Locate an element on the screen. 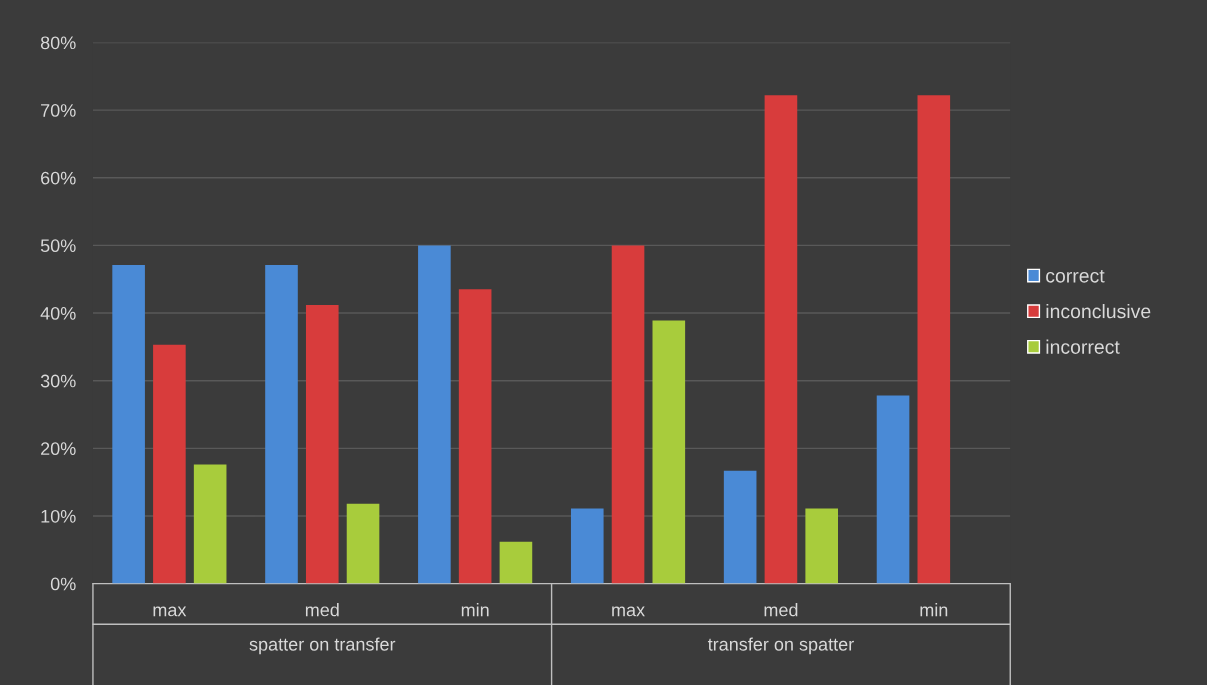  y-tick-label: 50% is located at coordinates (58, 246).